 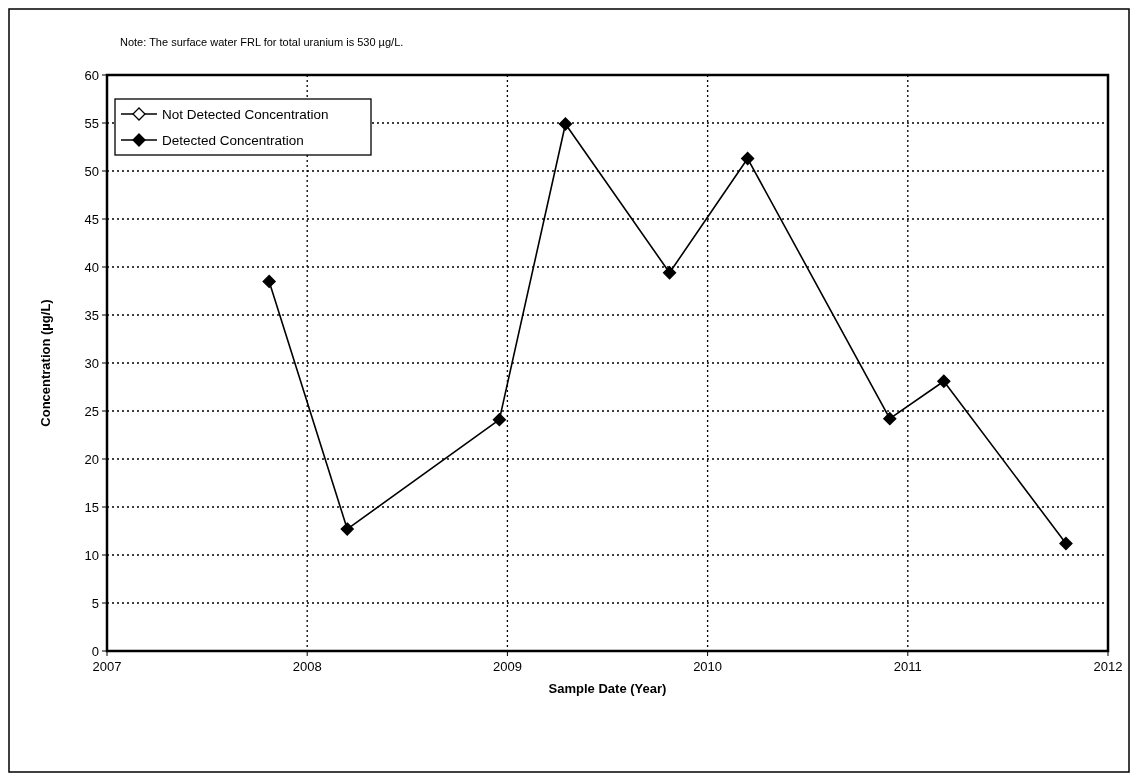 I want to click on y-tick-label: 35, so click(x=91, y=315).